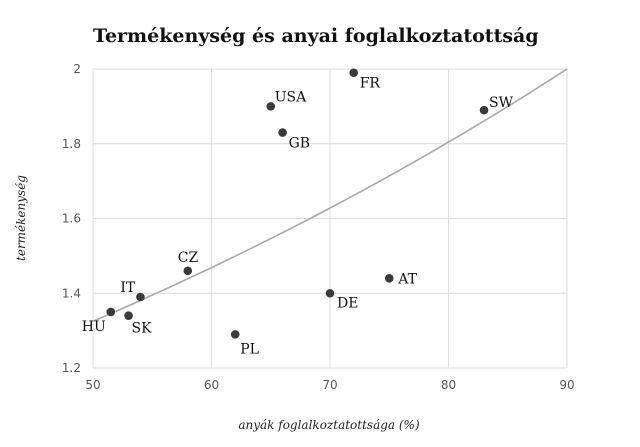  Describe the element at coordinates (566, 385) in the screenshot. I see `x-tick-label: 90` at that location.